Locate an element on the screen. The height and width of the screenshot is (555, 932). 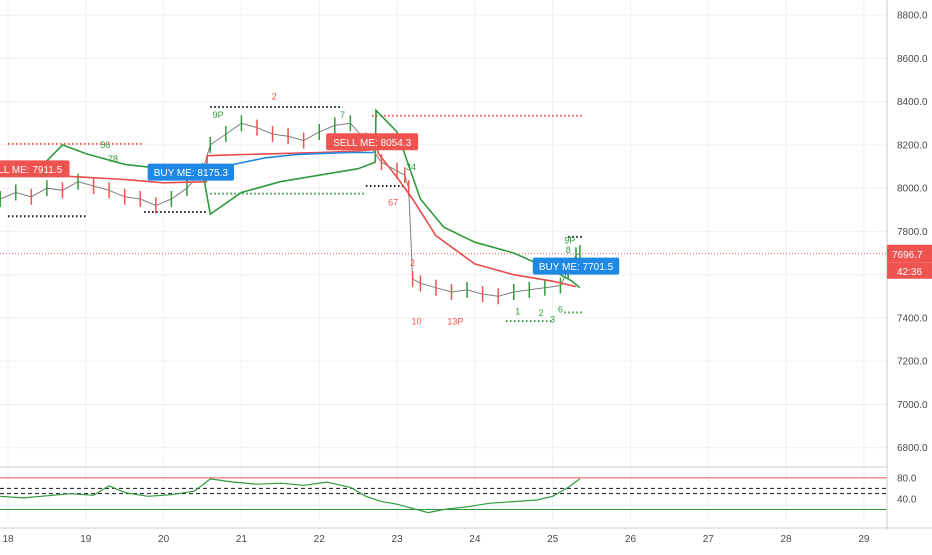
x-tick-label: 24 is located at coordinates (475, 539).